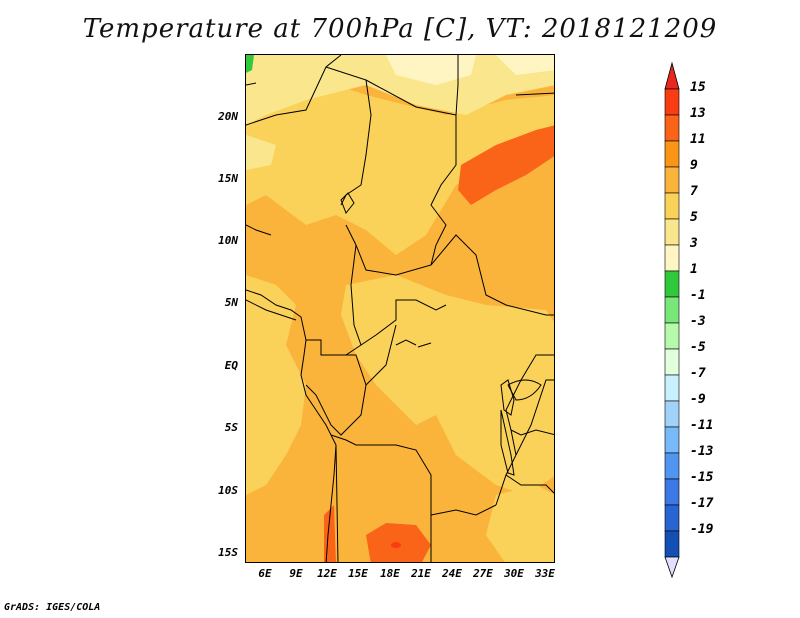  Describe the element at coordinates (52, 607) in the screenshot. I see `grads-credit: GrADS: IGES/COLA` at that location.